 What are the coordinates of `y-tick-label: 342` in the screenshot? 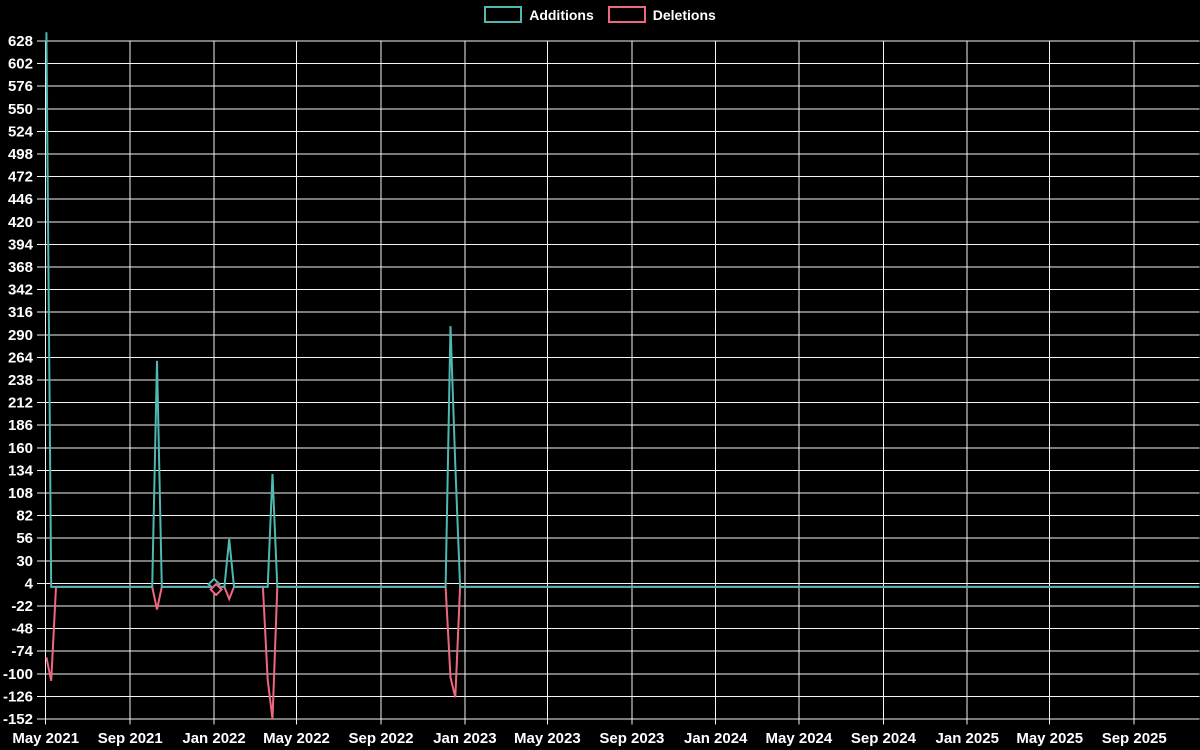 It's located at (20, 290).